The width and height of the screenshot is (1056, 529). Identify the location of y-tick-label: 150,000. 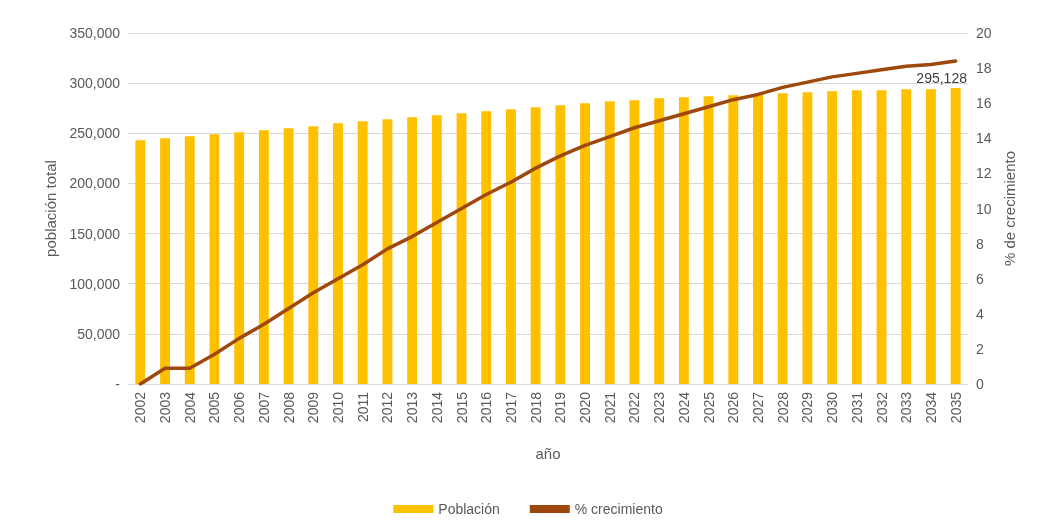
(95, 233).